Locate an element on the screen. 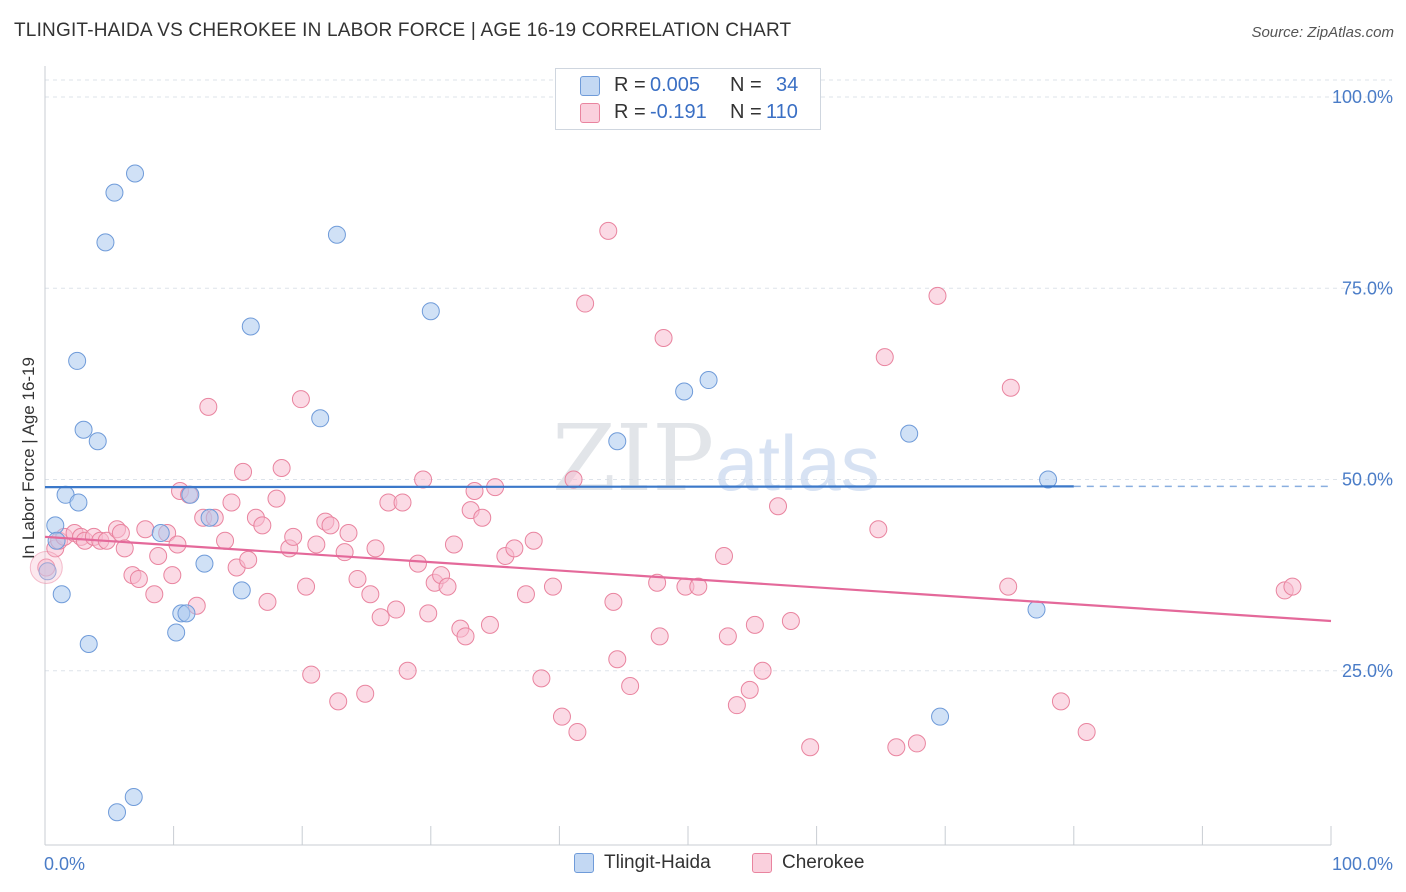 The image size is (1406, 892). x-tick-label-max: 100.0% is located at coordinates (1362, 864).